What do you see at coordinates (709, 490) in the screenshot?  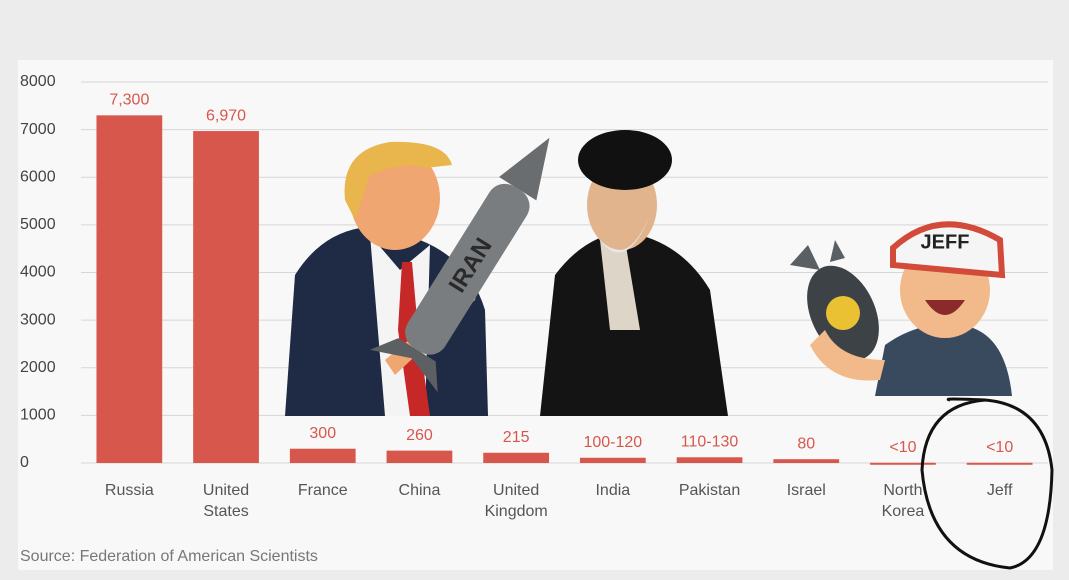 I see `x-tick-label: Pakistan` at bounding box center [709, 490].